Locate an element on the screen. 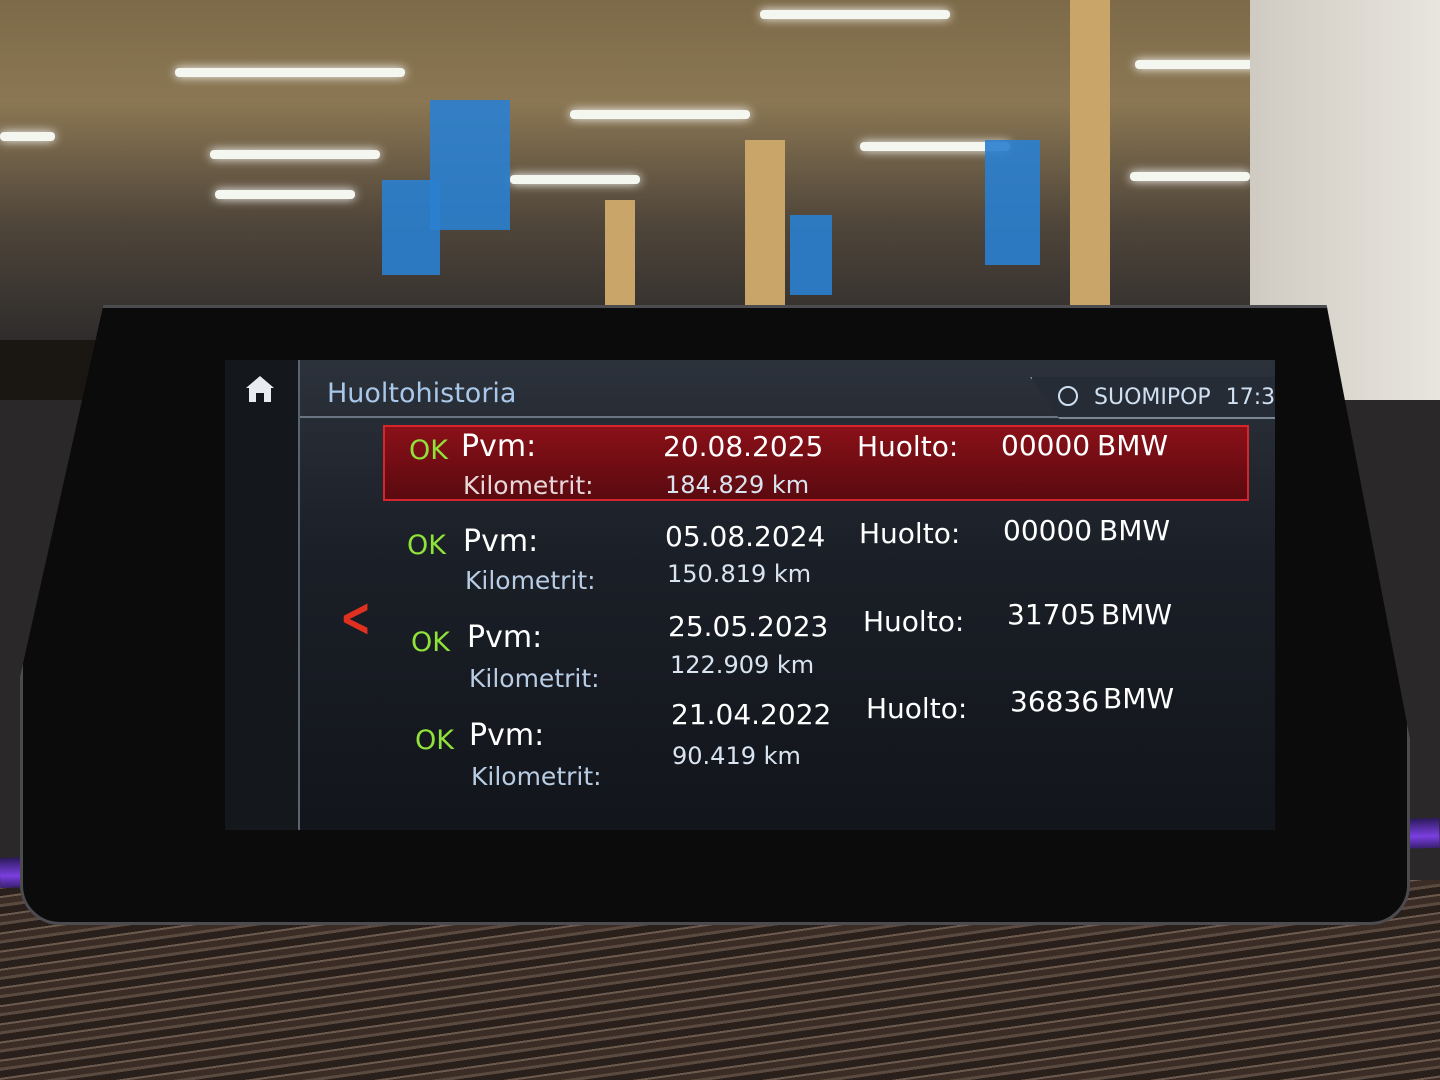  km-value: 90.419 km is located at coordinates (736, 756).